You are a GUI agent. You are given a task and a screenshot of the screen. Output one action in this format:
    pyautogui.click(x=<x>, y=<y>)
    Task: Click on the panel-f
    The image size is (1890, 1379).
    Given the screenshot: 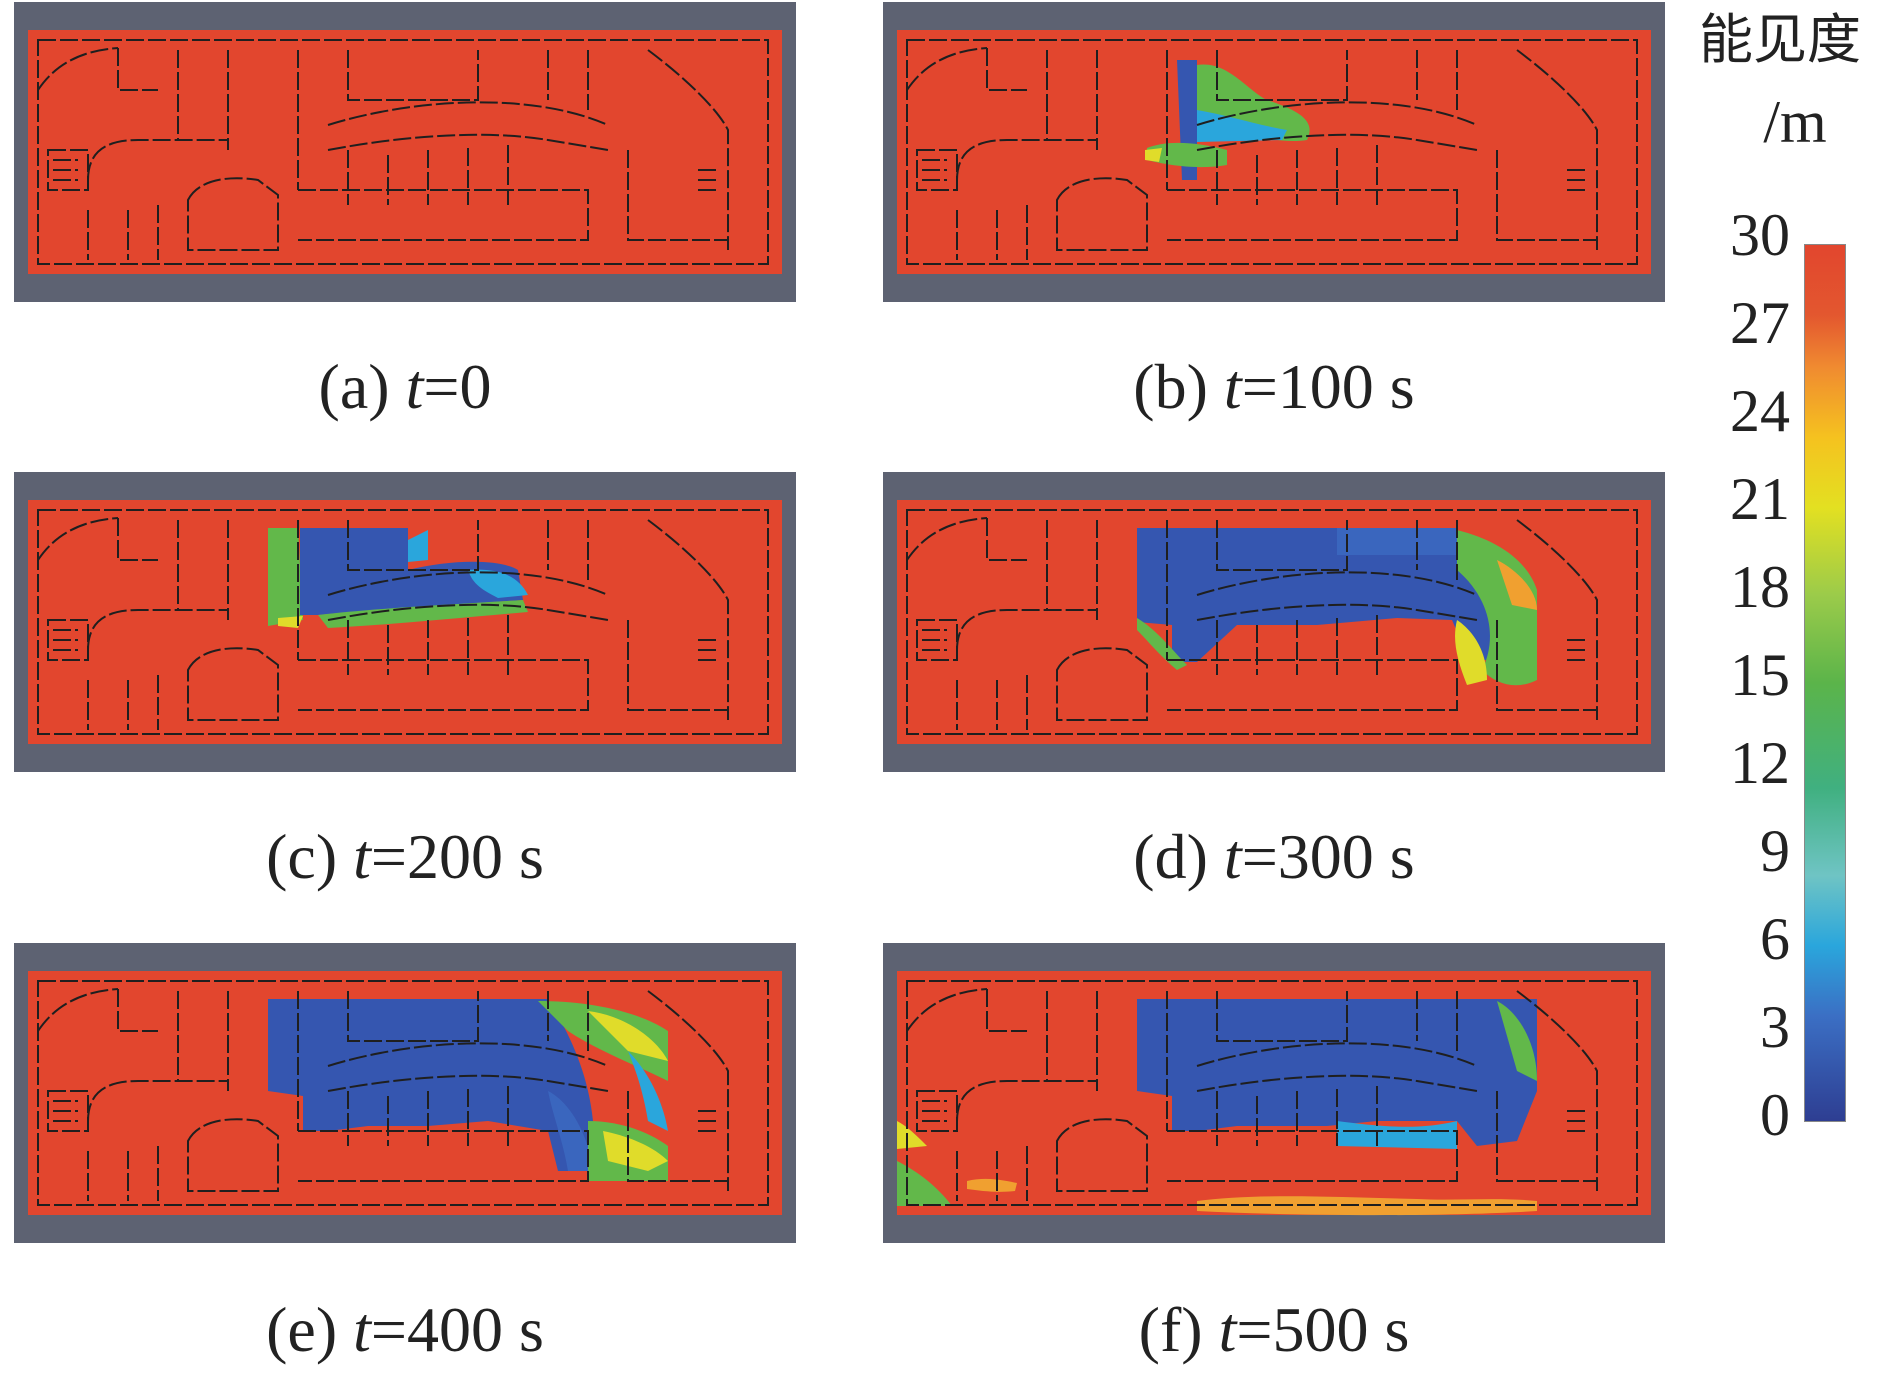 What is the action you would take?
    pyautogui.click(x=1274, y=1093)
    